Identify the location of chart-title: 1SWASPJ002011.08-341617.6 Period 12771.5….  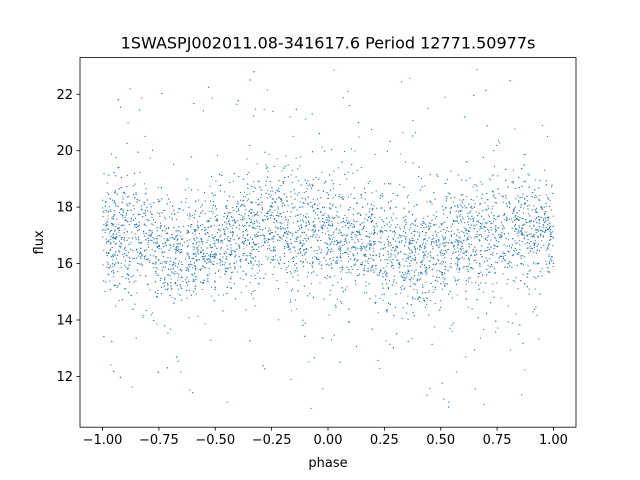
(328, 43).